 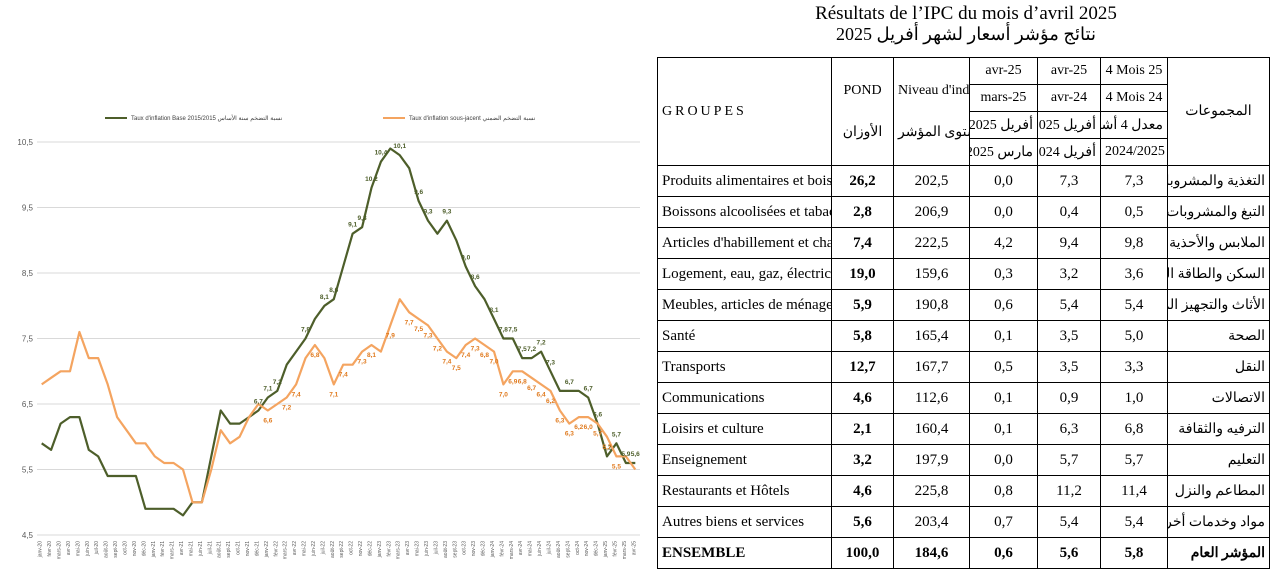 What do you see at coordinates (408, 548) in the screenshot?
I see `x-tick-label: avr-23` at bounding box center [408, 548].